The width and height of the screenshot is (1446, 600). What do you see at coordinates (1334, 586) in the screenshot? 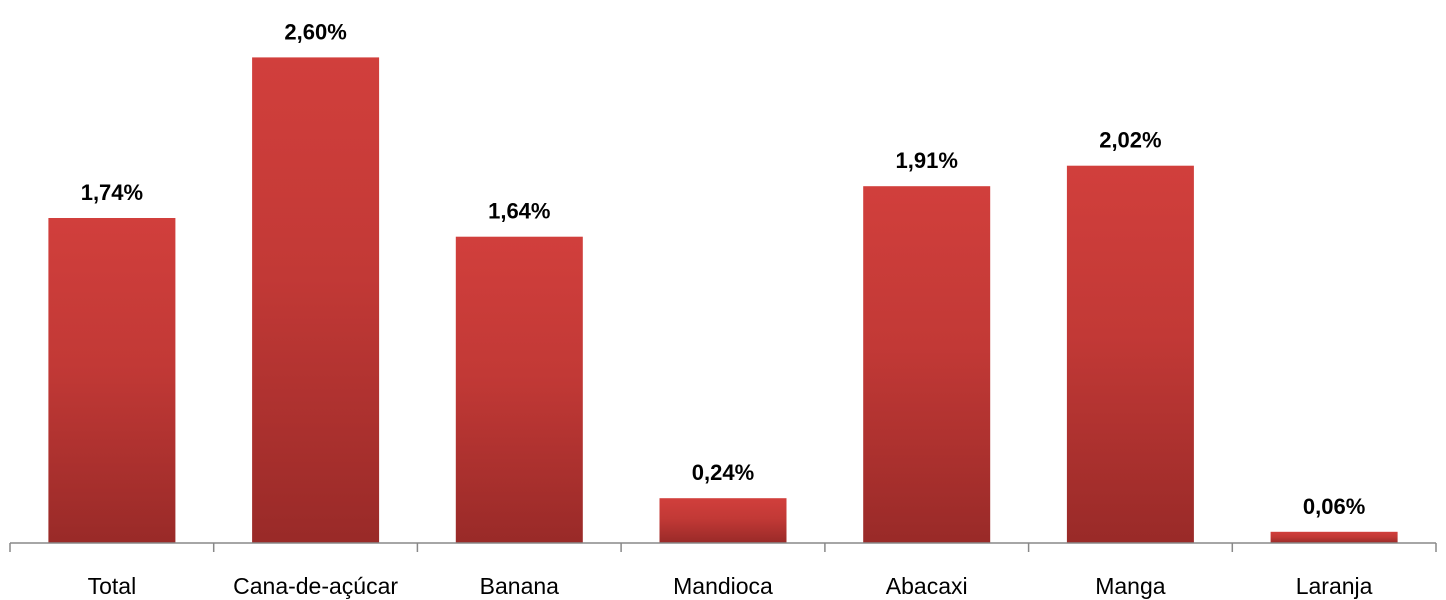
I see `tick-label-laranja: Laranja` at bounding box center [1334, 586].